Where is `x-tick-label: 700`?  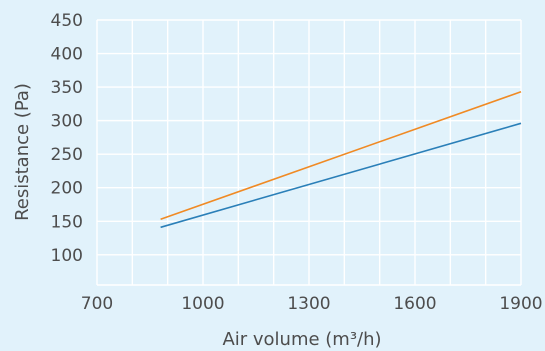
x-tick-label: 700 is located at coordinates (97, 304).